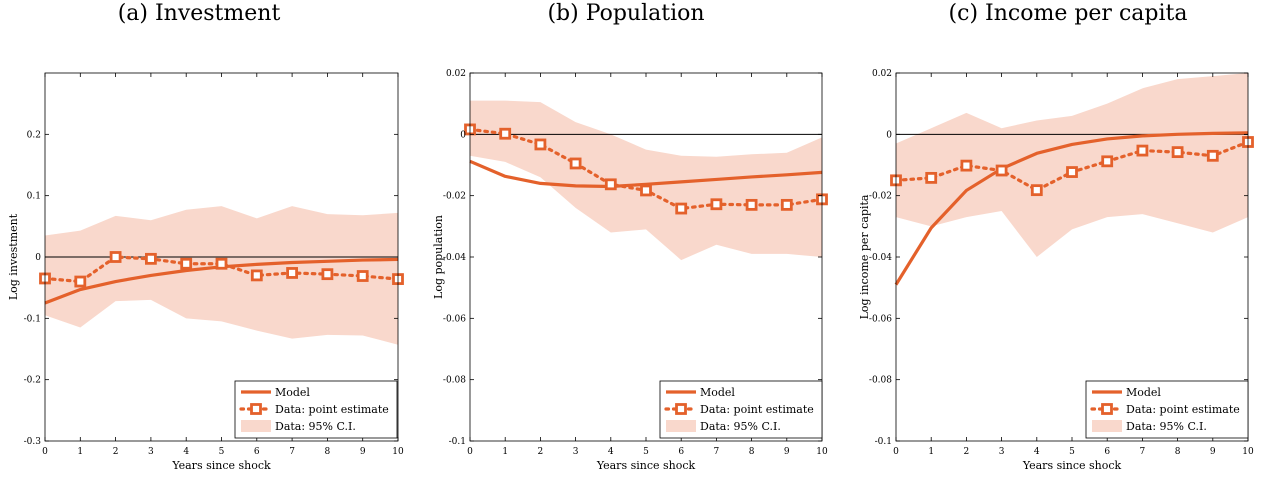 The image size is (1265, 480). Describe the element at coordinates (454, 258) in the screenshot. I see `y-tick-label: -0.04` at that location.